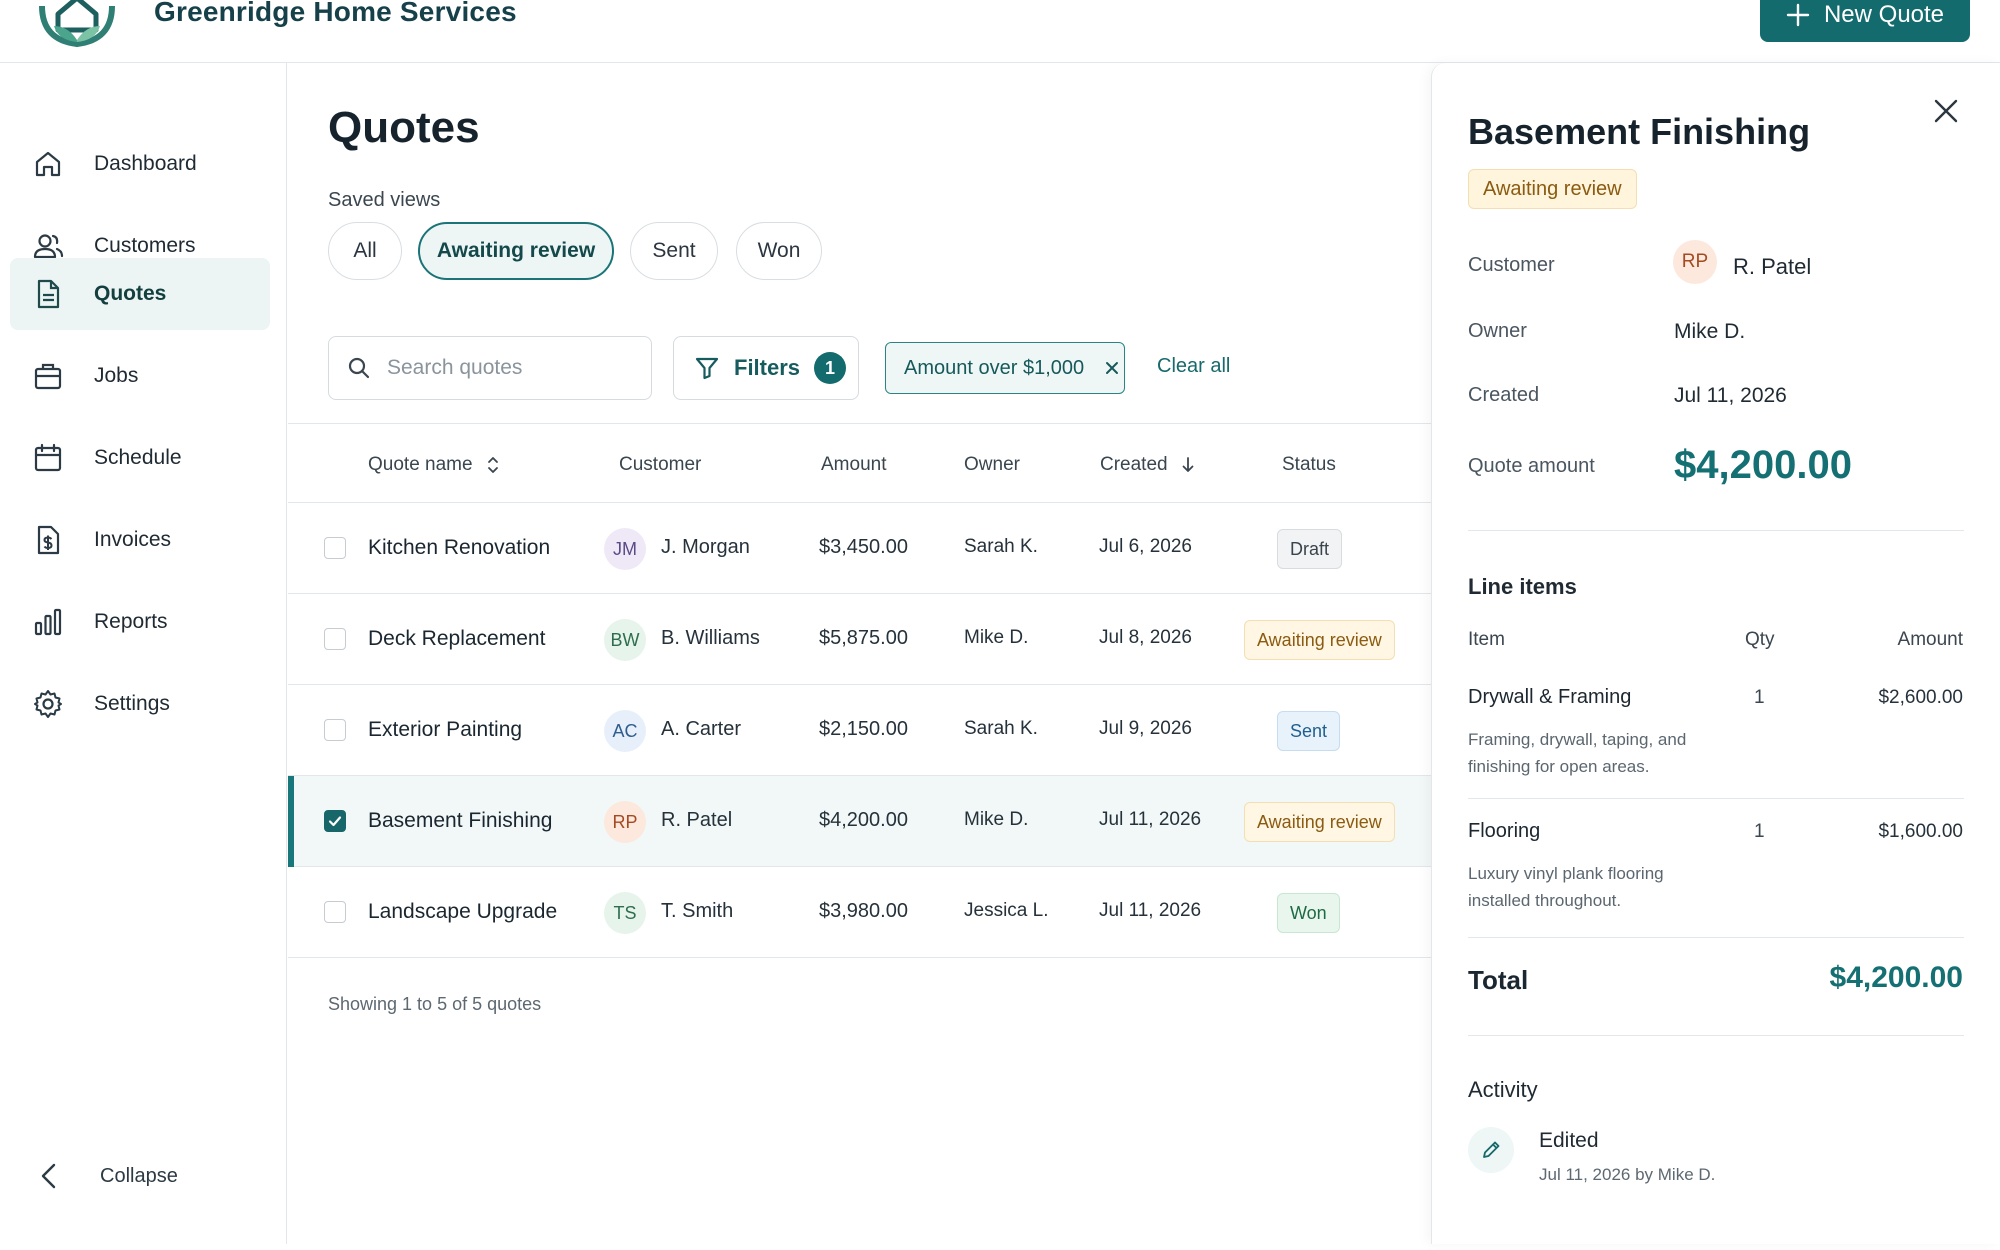  I want to click on view-chip-sent: Sent, so click(674, 251).